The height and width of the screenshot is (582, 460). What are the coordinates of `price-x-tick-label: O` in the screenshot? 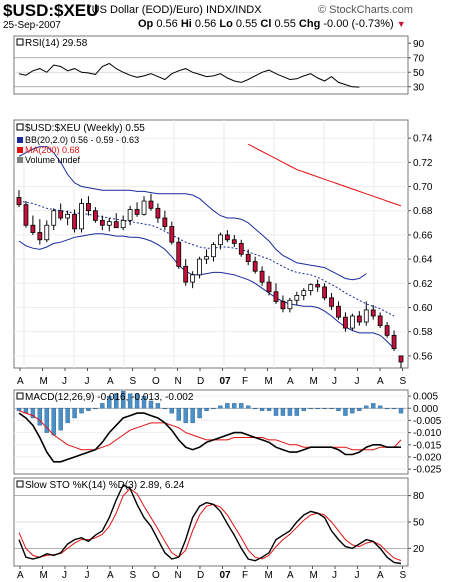 It's located at (156, 381).